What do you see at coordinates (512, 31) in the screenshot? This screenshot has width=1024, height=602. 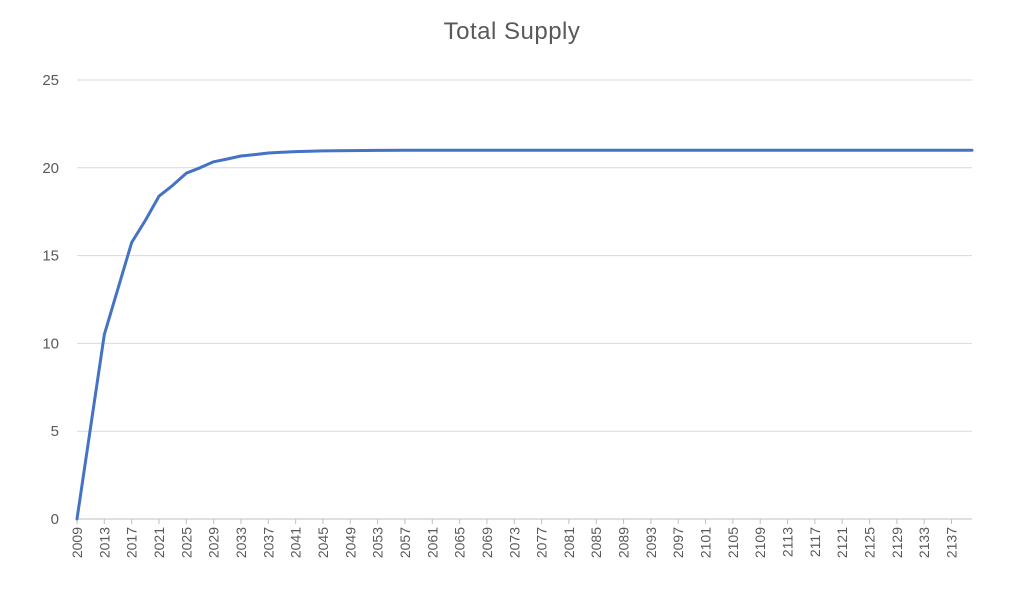 I see `chart-title: Total Supply` at bounding box center [512, 31].